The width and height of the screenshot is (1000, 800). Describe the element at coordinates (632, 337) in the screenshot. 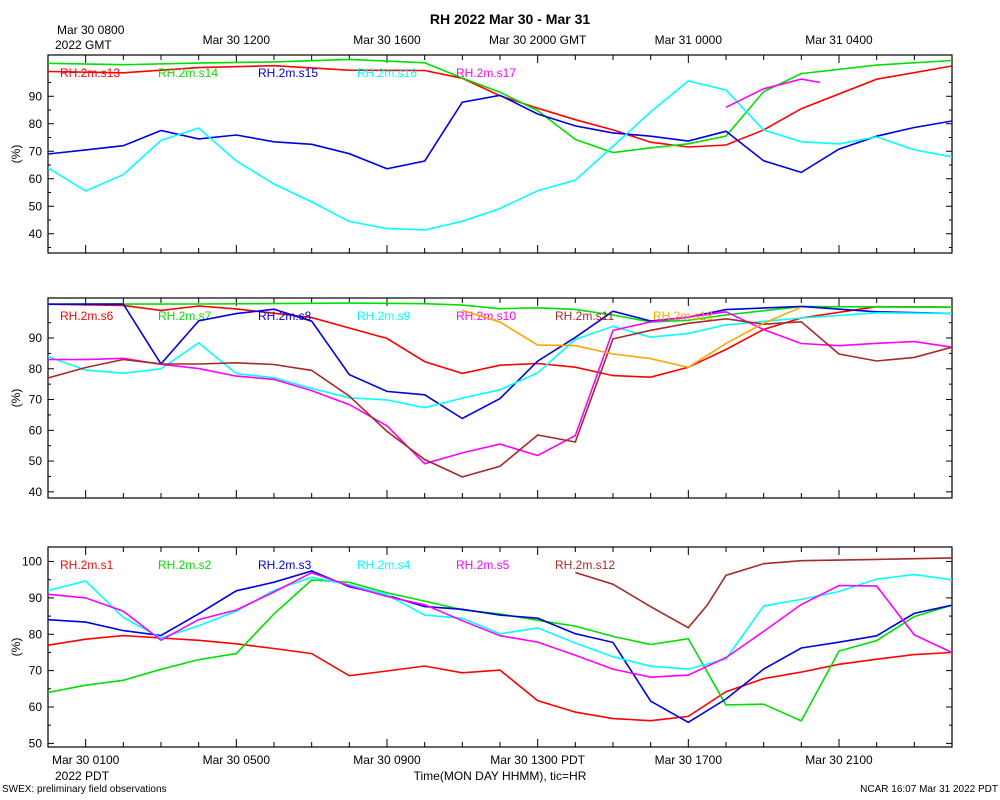

I see `series-line-rh-2m-s18` at that location.